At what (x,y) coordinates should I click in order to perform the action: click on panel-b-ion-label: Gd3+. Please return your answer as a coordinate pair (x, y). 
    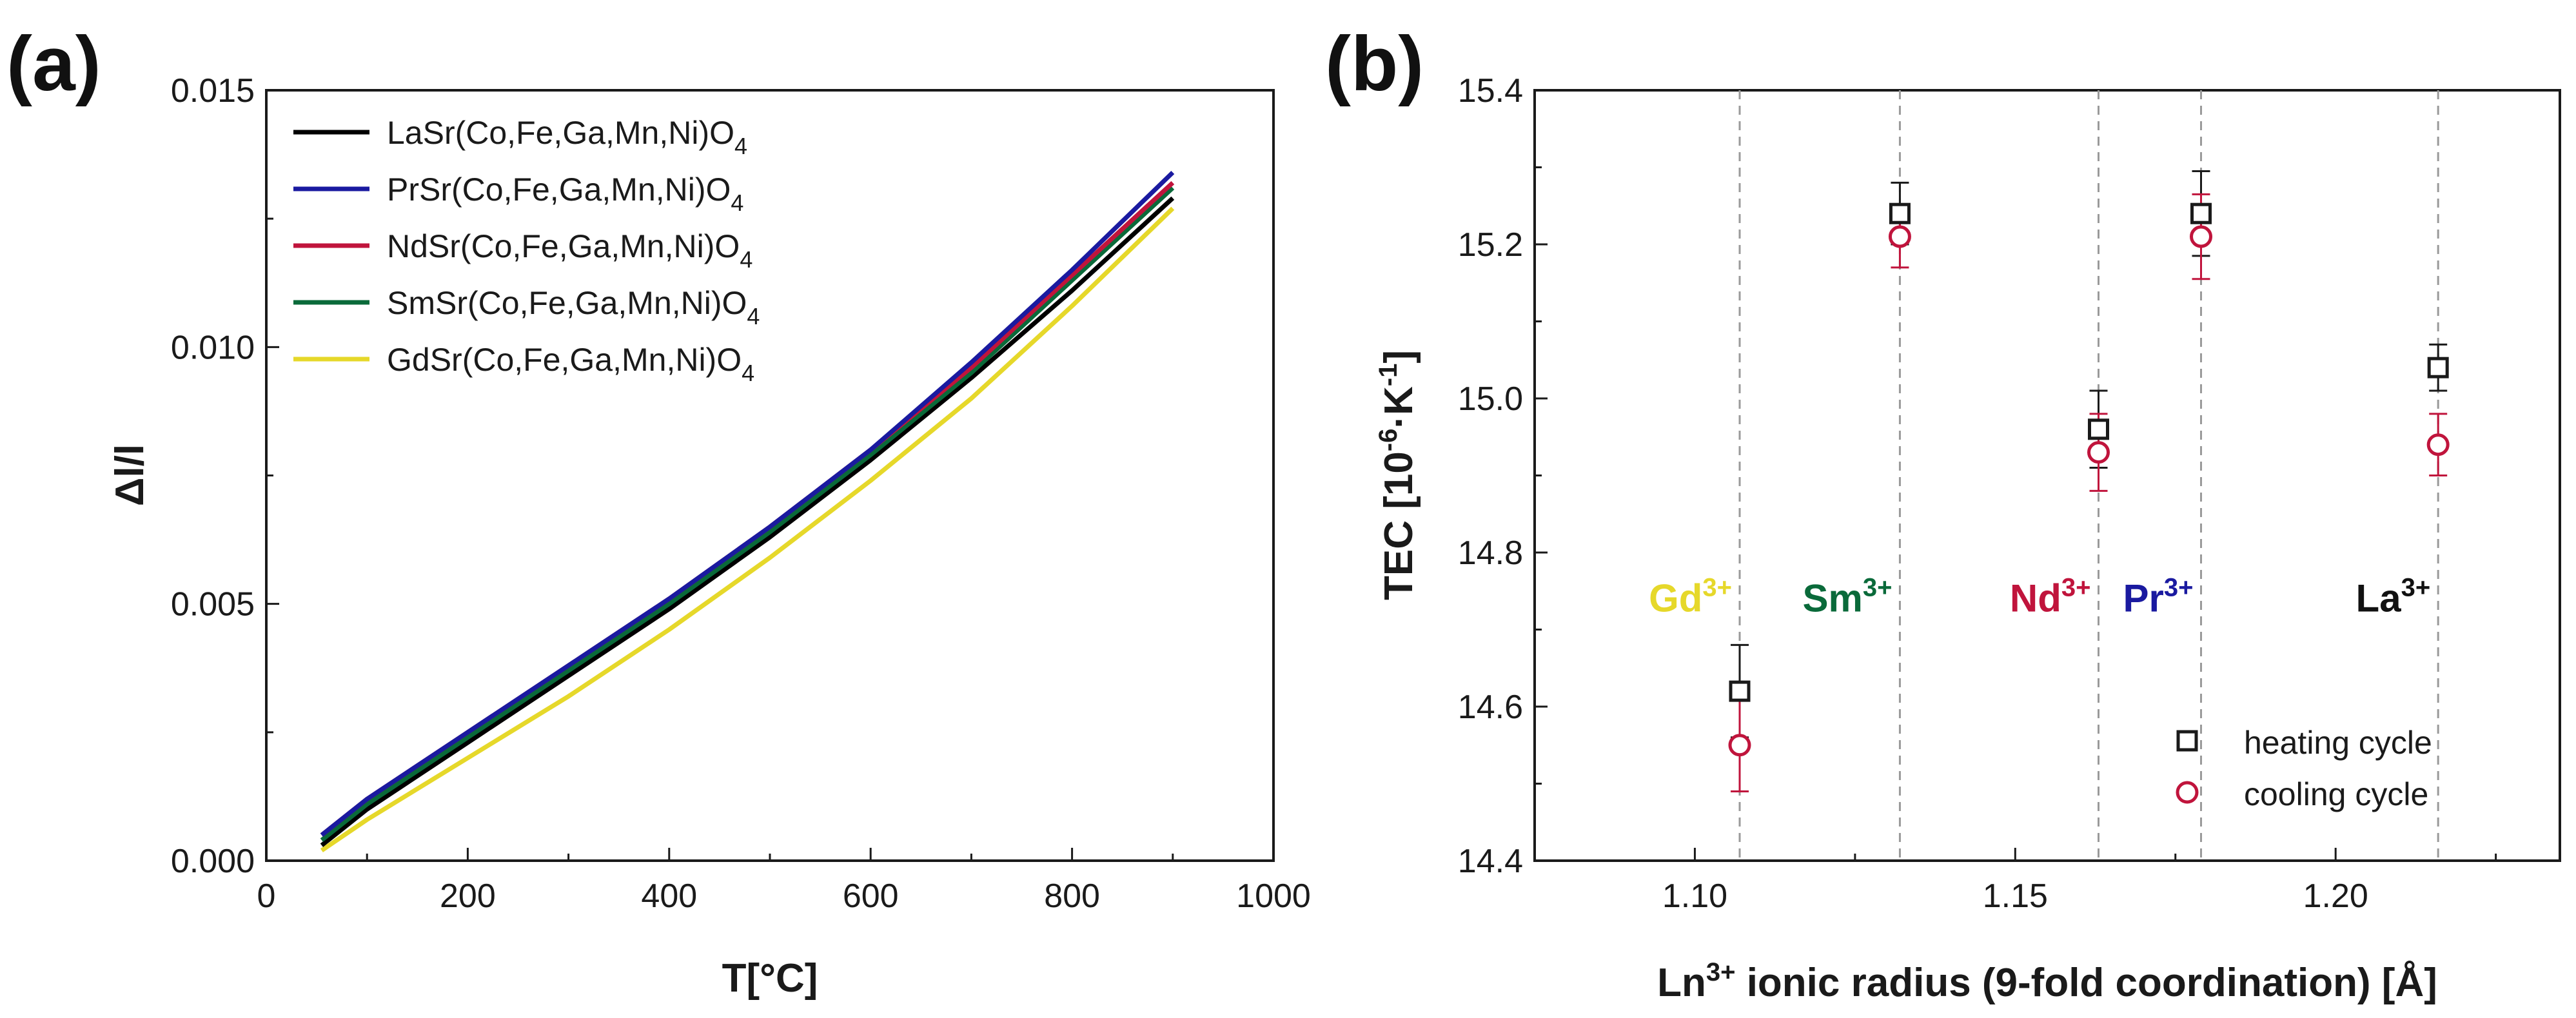
    Looking at the image, I should click on (1690, 597).